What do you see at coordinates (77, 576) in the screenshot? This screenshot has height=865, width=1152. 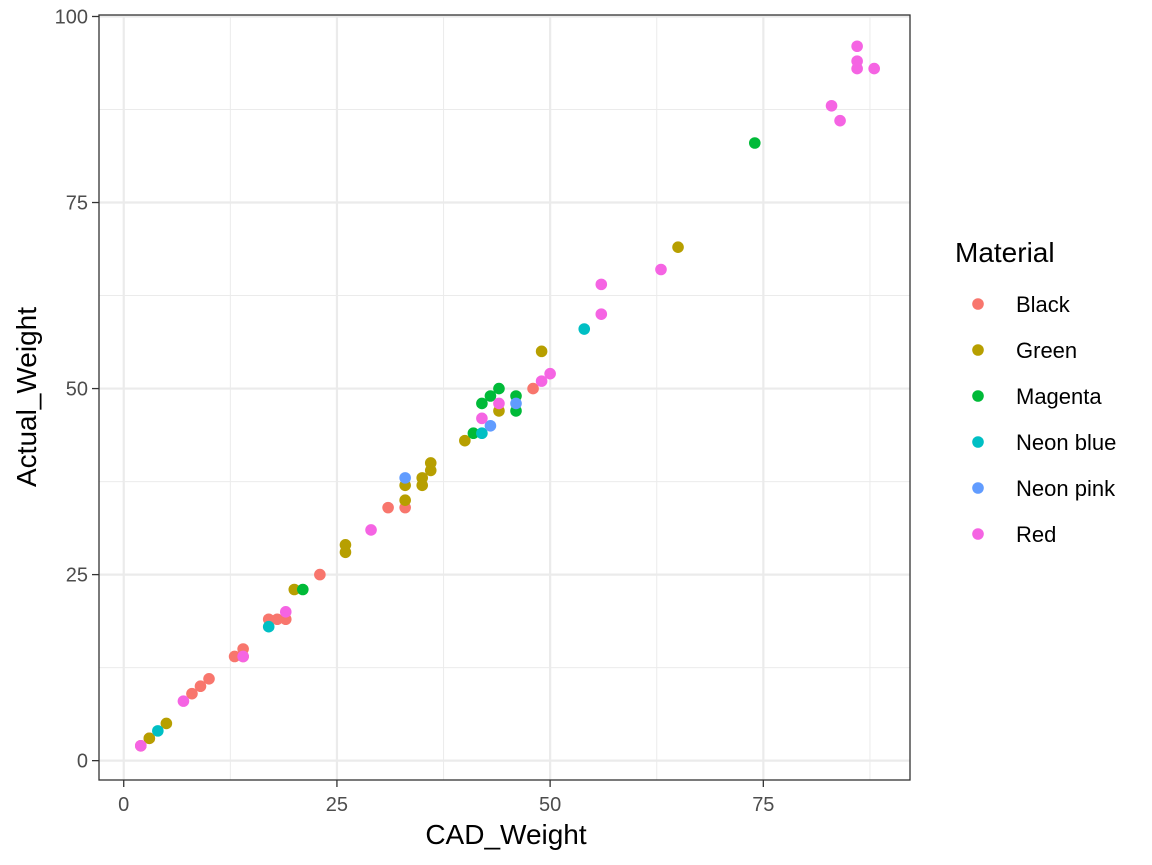 I see `y-tick-label: 25` at bounding box center [77, 576].